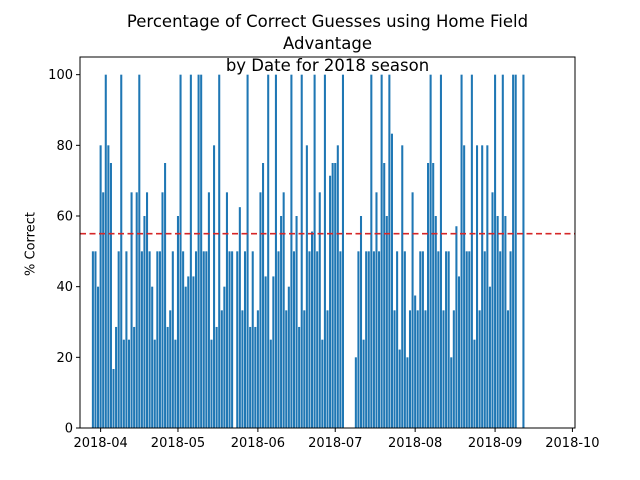 Image resolution: width=640 pixels, height=480 pixels. Describe the element at coordinates (64, 146) in the screenshot. I see `y-tick-label: 80` at that location.